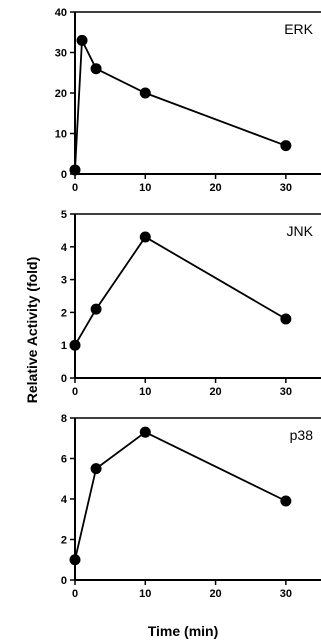  What do you see at coordinates (64, 215) in the screenshot?
I see `panel-2-y-tick-label: 5` at bounding box center [64, 215].